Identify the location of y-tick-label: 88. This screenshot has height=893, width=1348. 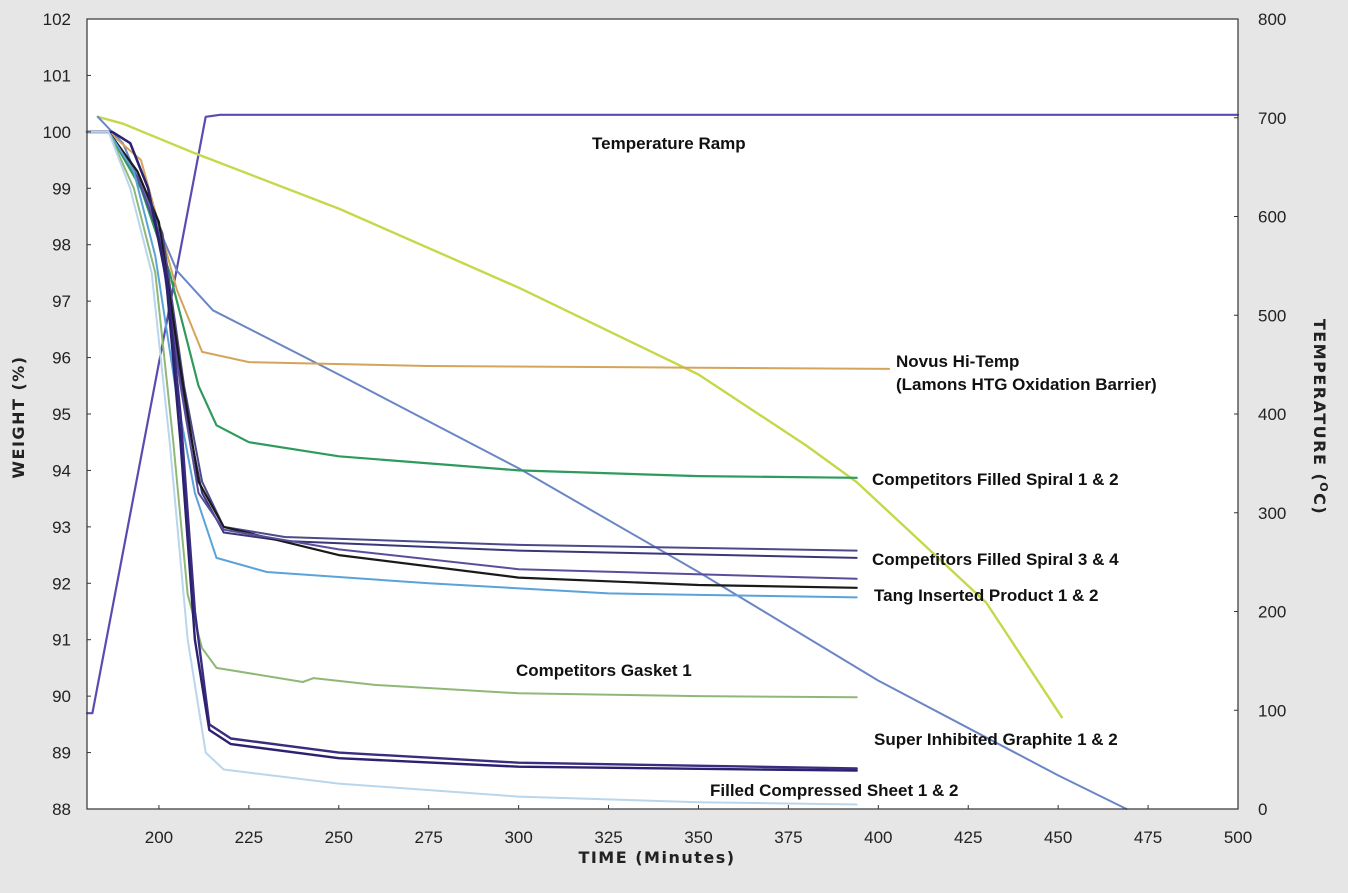
(61, 809).